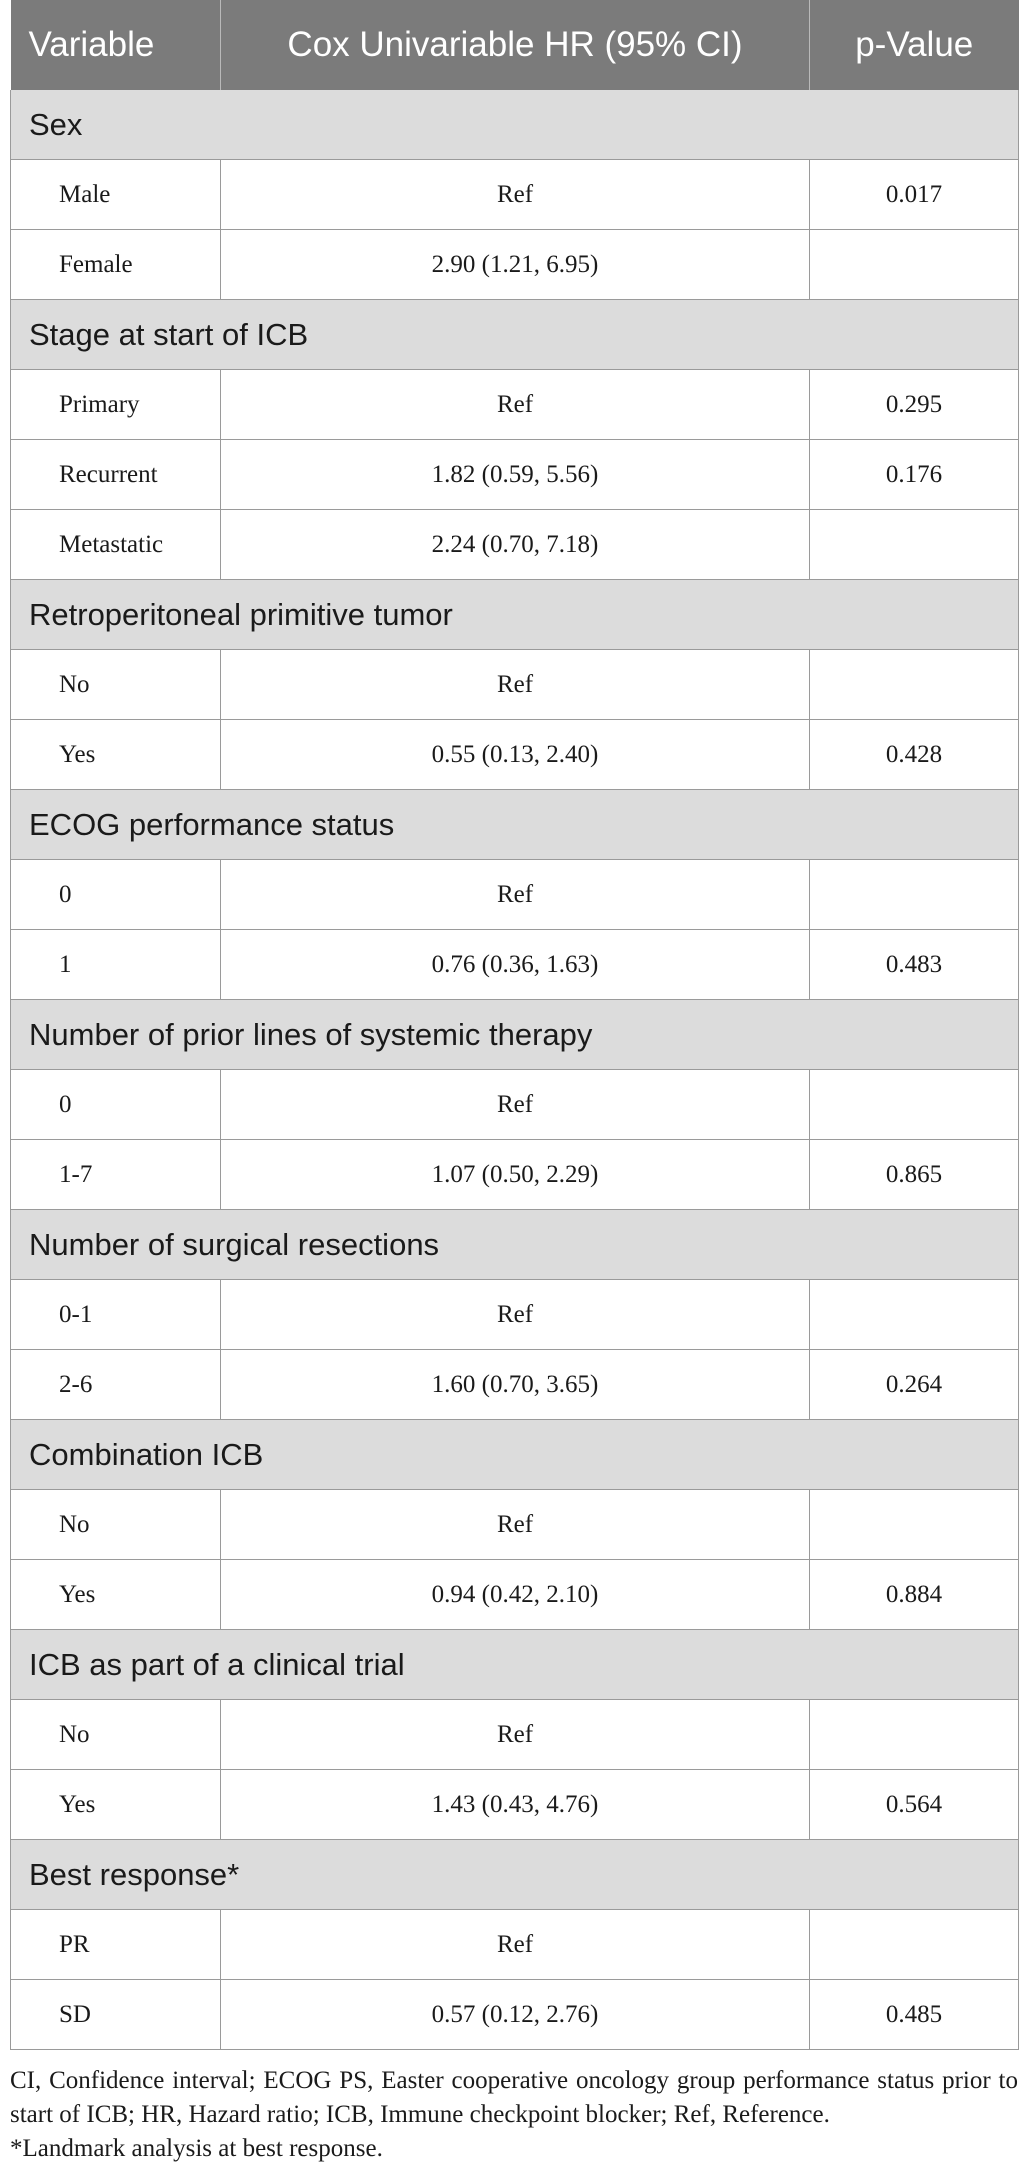 Image resolution: width=1026 pixels, height=2166 pixels. What do you see at coordinates (515, 754) in the screenshot?
I see `row-hazard-ratio: 0.55 (0.13, 2.40)` at bounding box center [515, 754].